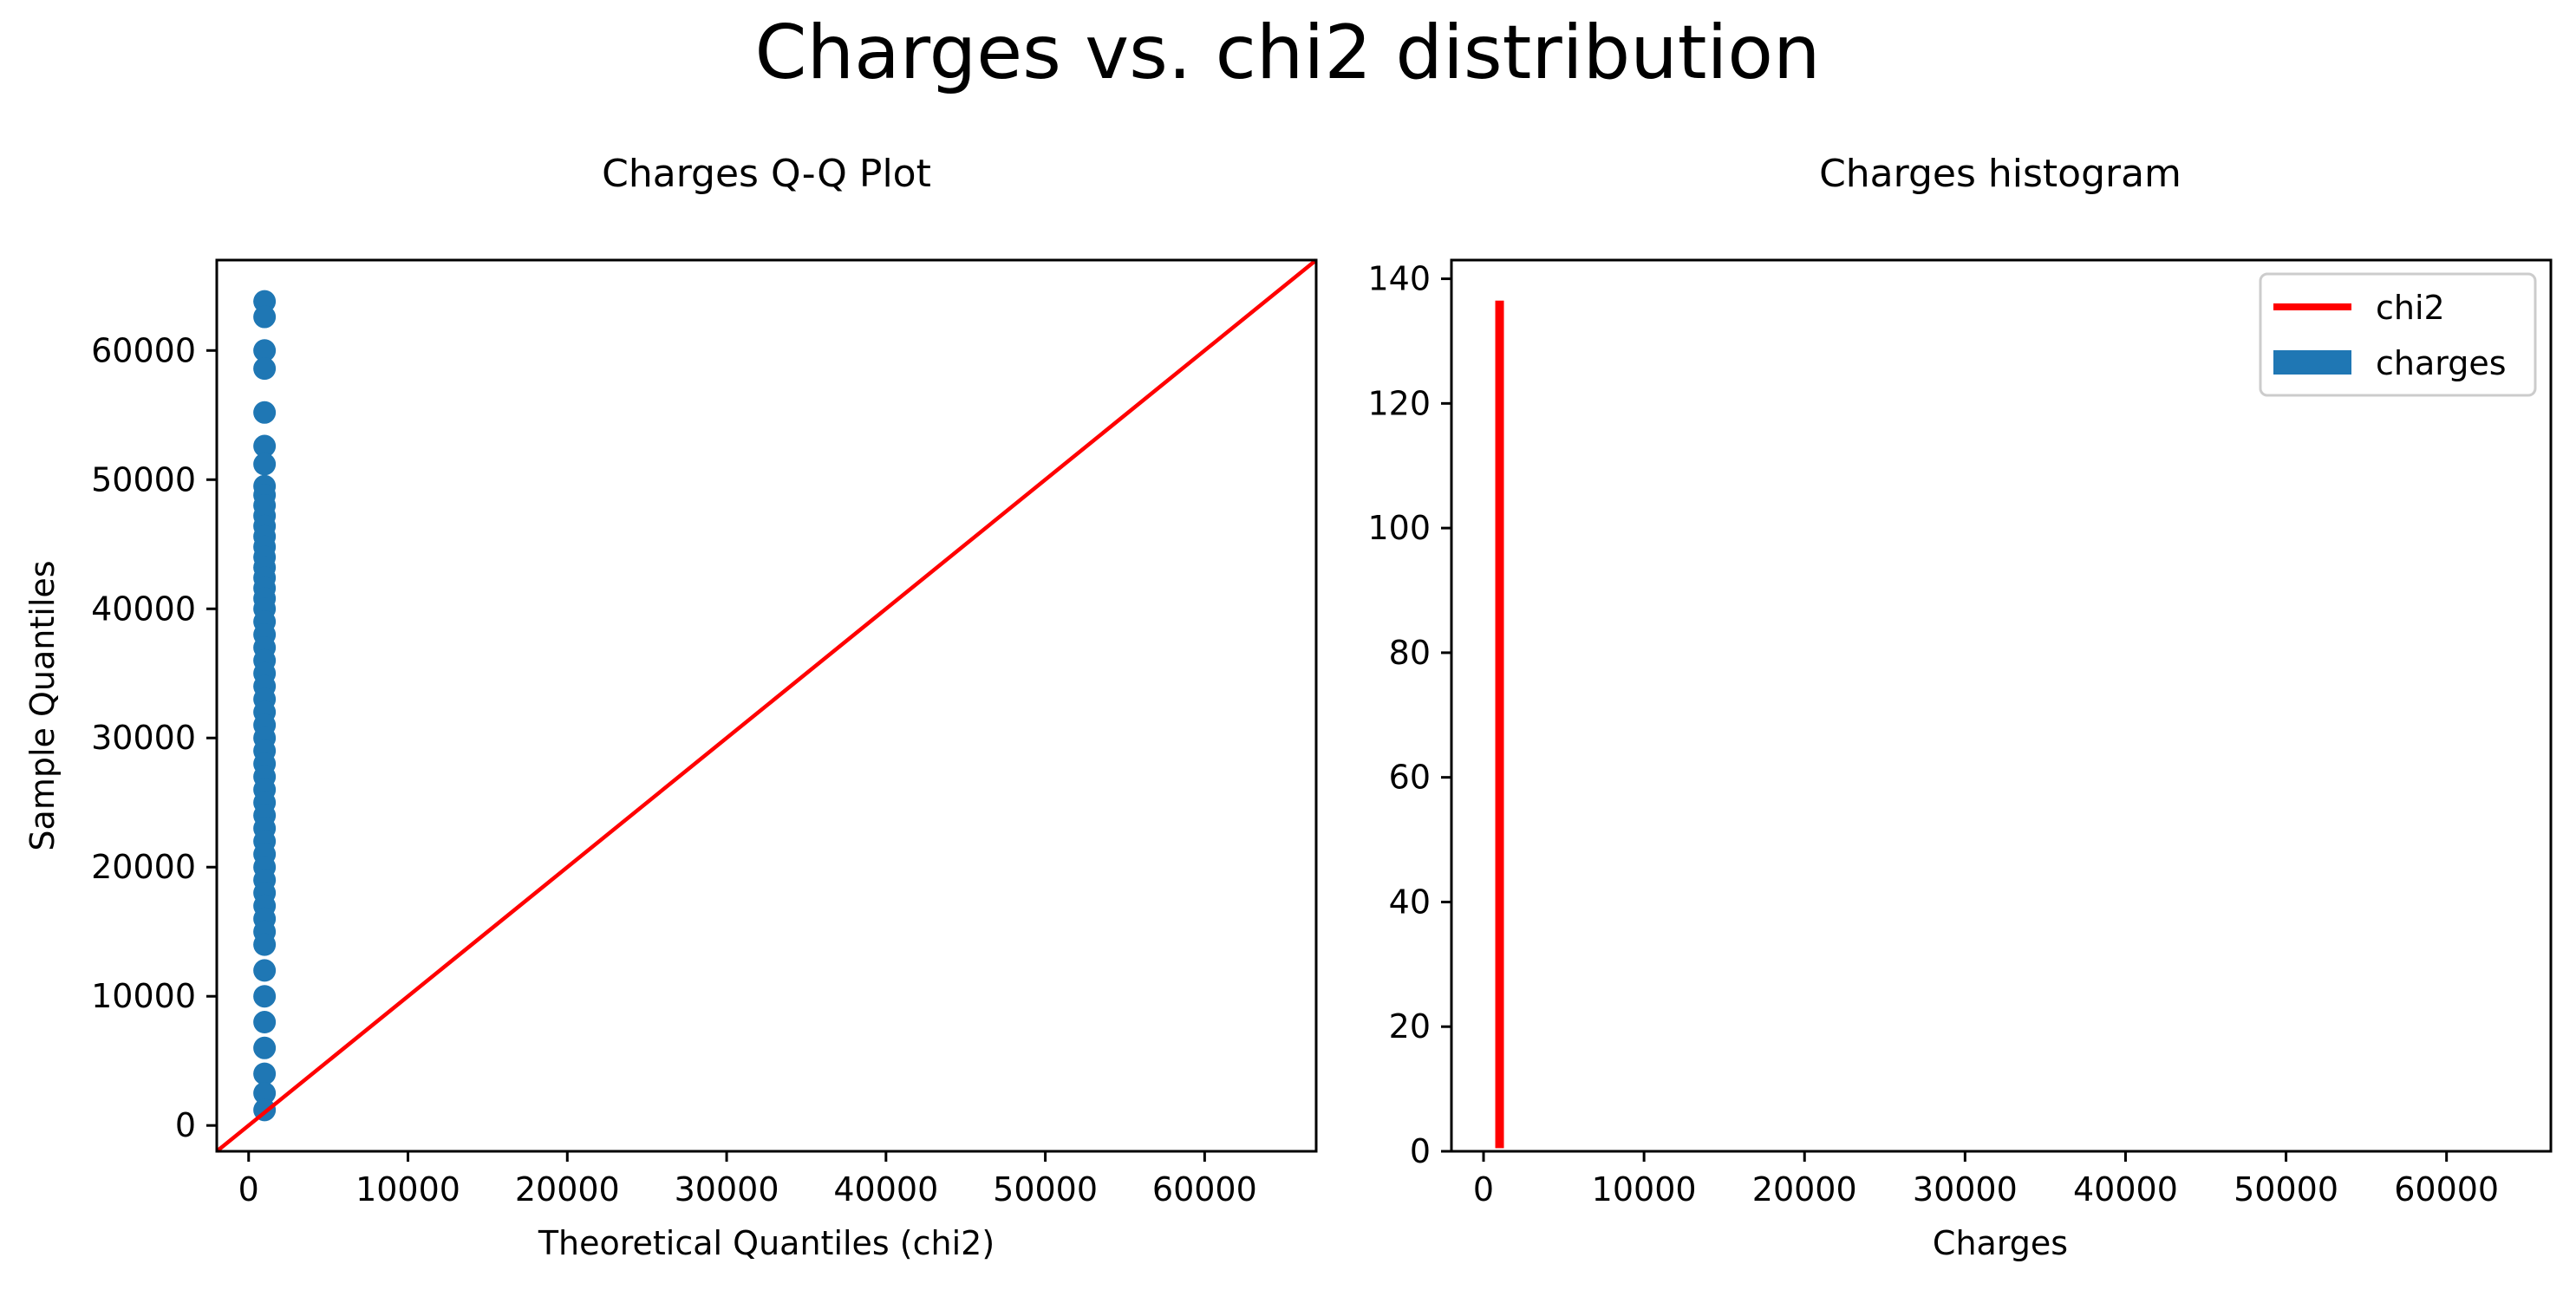 This screenshot has width=2576, height=1290. What do you see at coordinates (1410, 902) in the screenshot?
I see `histogram-y-tick-label: 40` at bounding box center [1410, 902].